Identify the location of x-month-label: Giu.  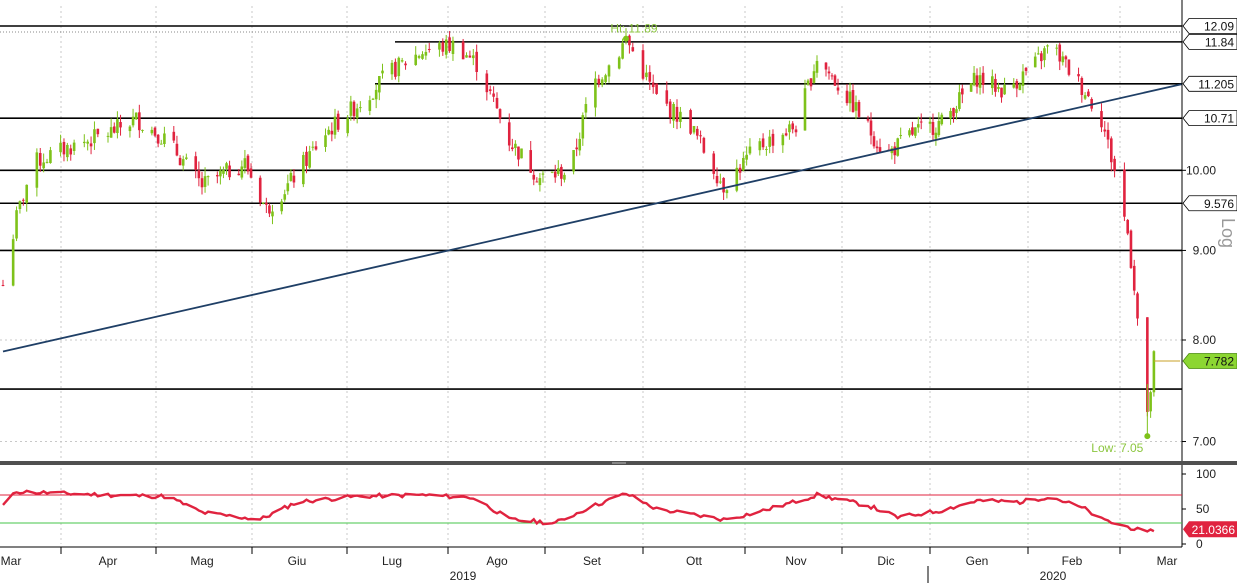
(297, 561).